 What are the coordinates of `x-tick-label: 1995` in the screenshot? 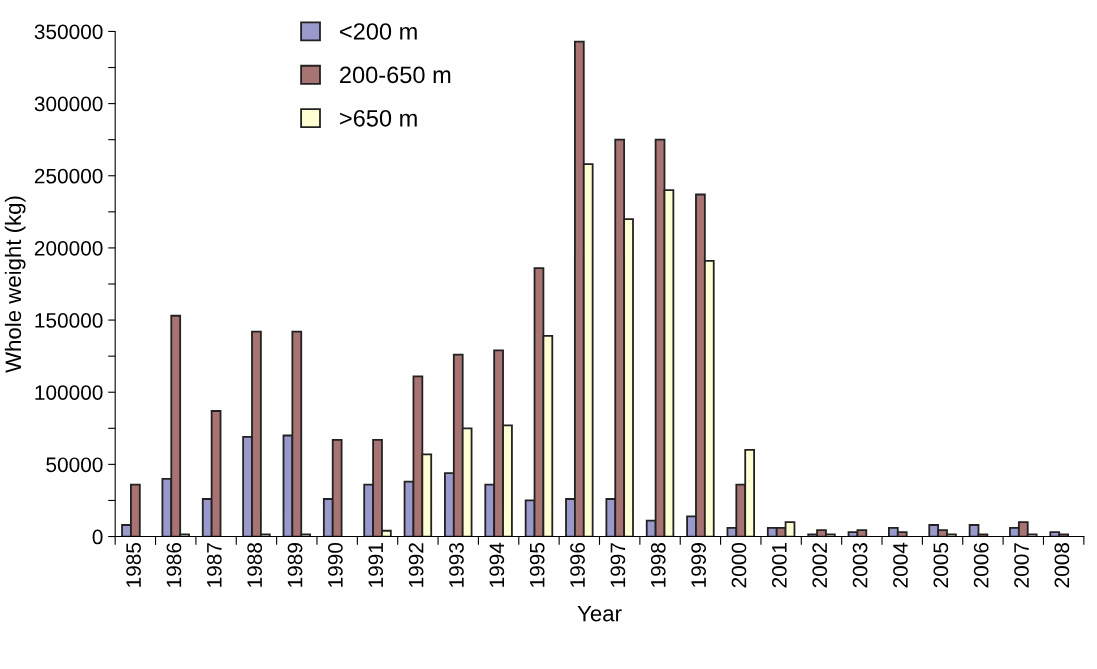 It's located at (537, 564).